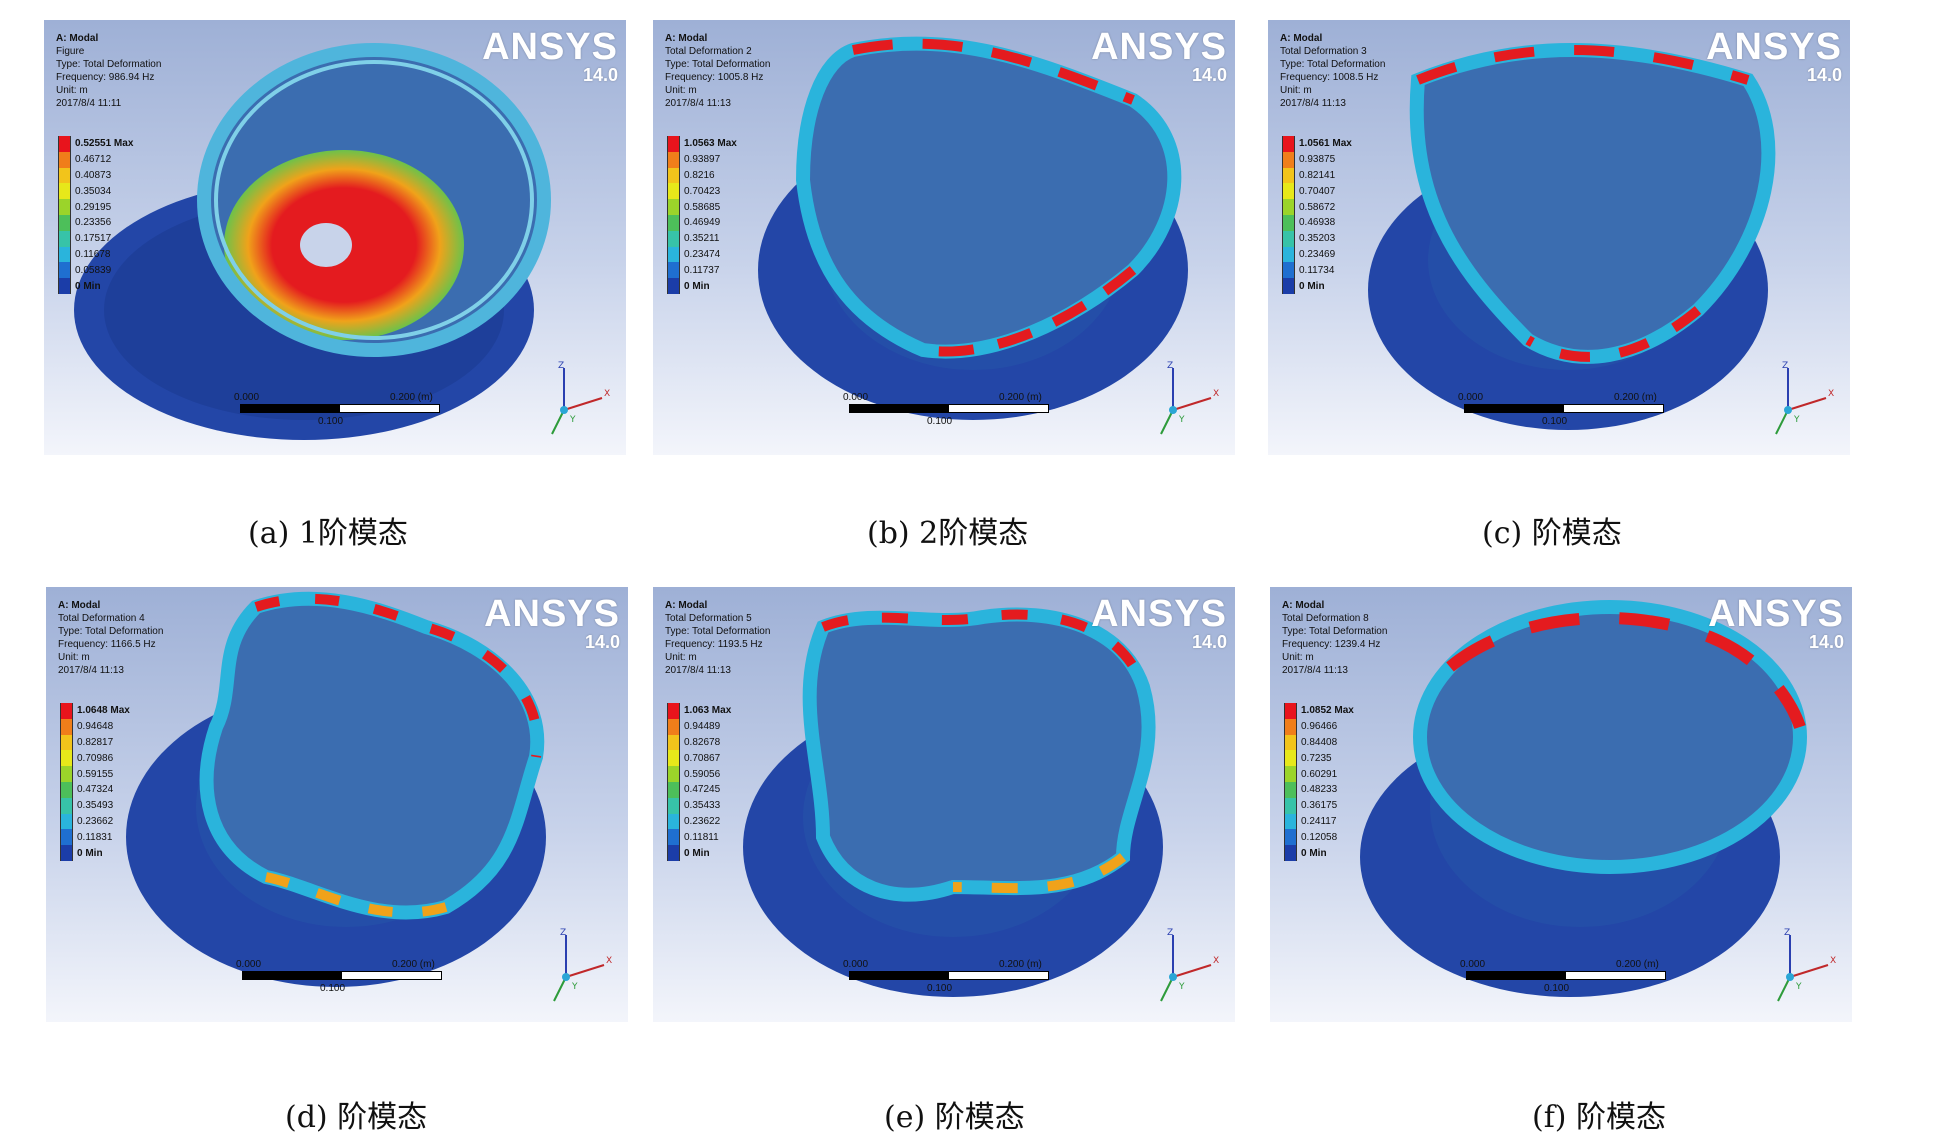 This screenshot has height=1136, width=1958. Describe the element at coordinates (93, 191) in the screenshot. I see `legend-value: 0.35034` at that location.